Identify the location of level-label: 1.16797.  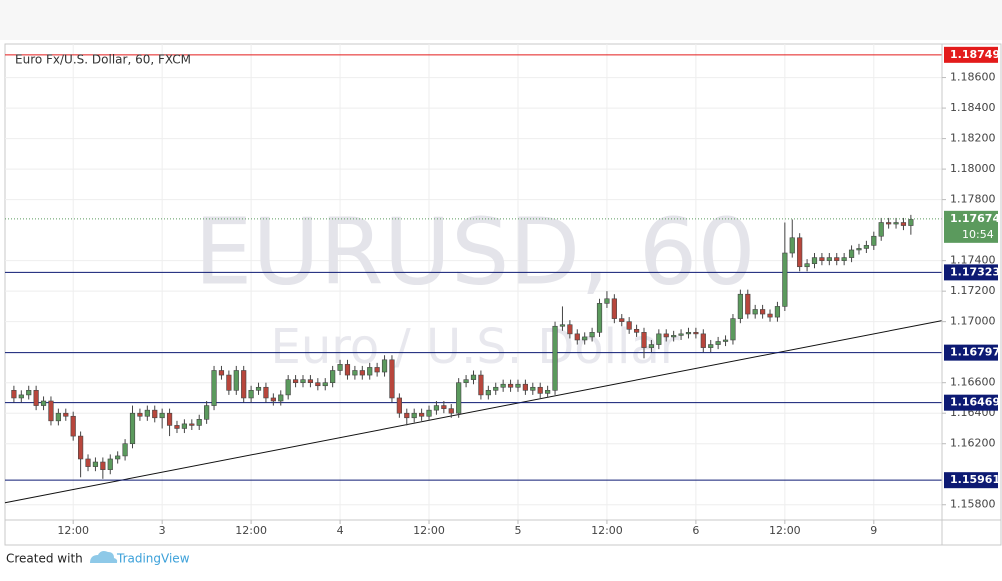
(975, 352).